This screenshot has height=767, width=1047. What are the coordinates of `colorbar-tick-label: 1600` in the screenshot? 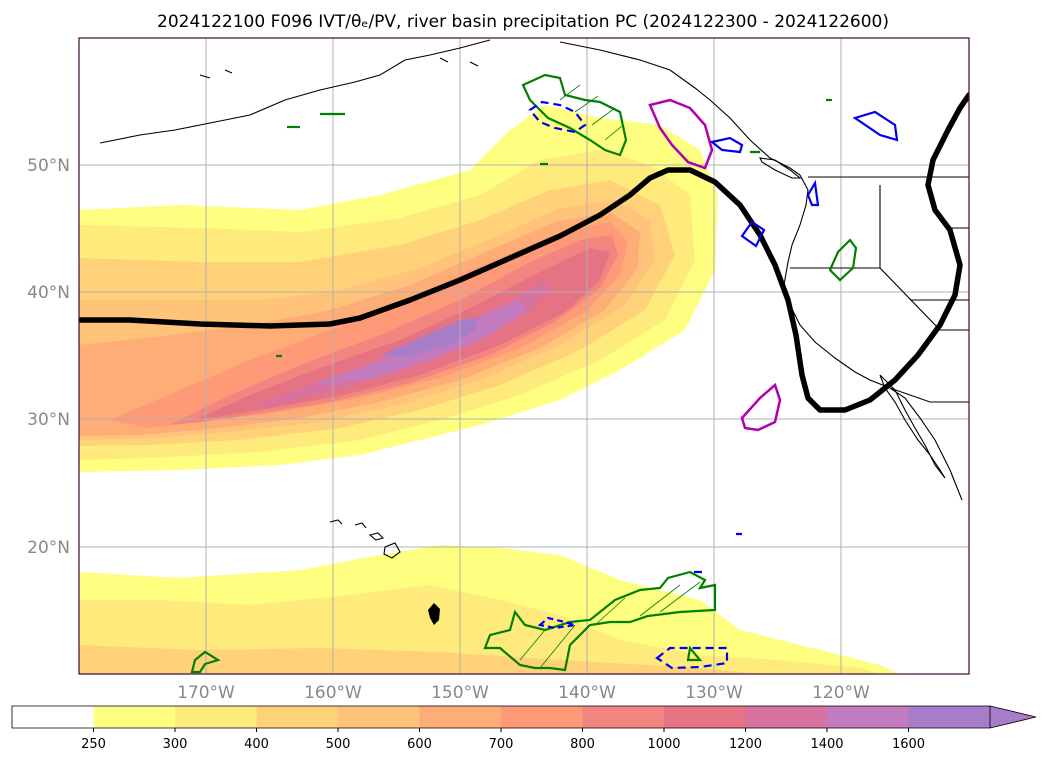 It's located at (908, 744).